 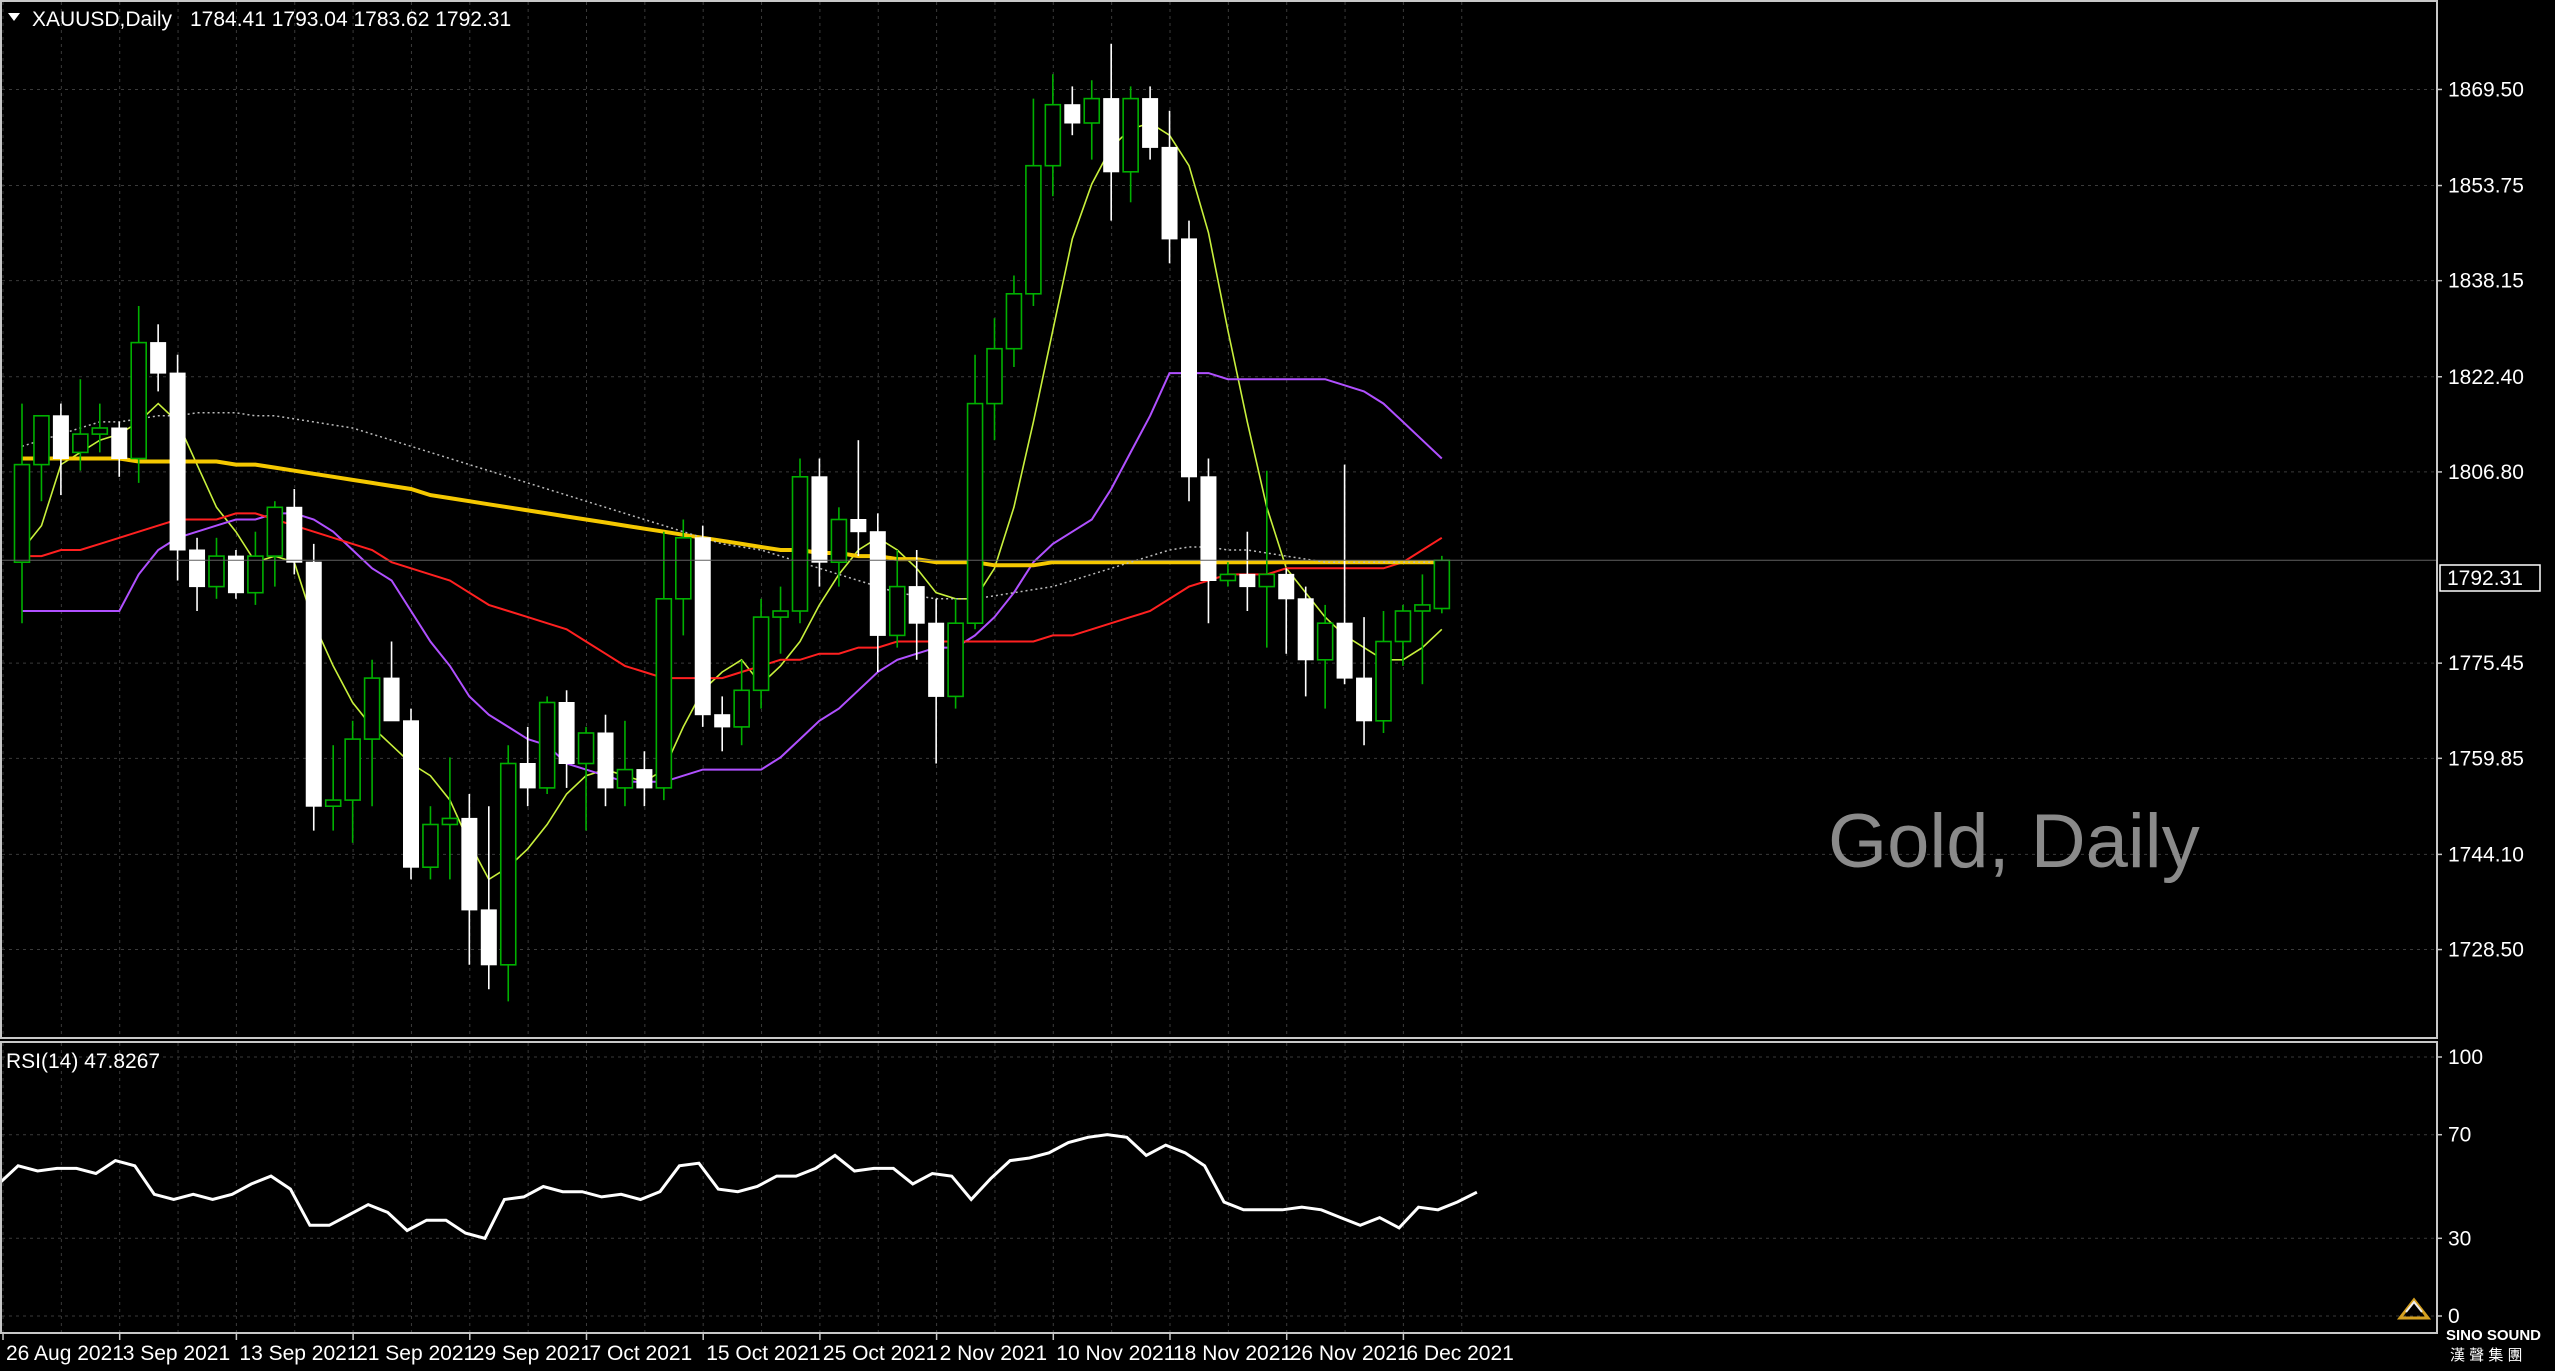 I want to click on rsi-tick-label: 100, so click(x=2465, y=1057).